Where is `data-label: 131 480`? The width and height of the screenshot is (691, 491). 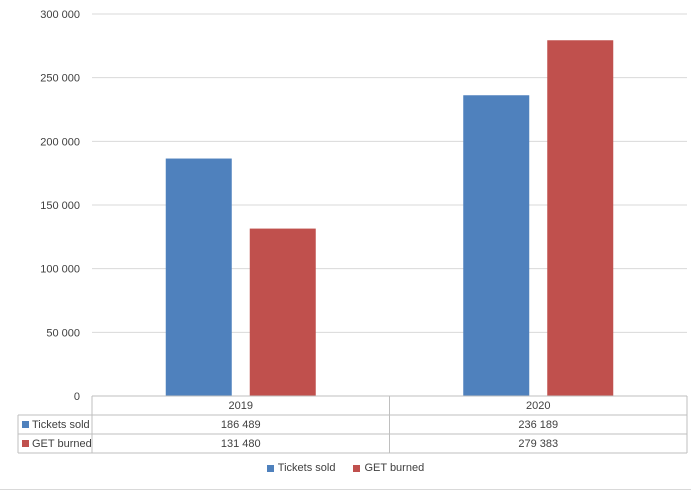 data-label: 131 480 is located at coordinates (241, 444).